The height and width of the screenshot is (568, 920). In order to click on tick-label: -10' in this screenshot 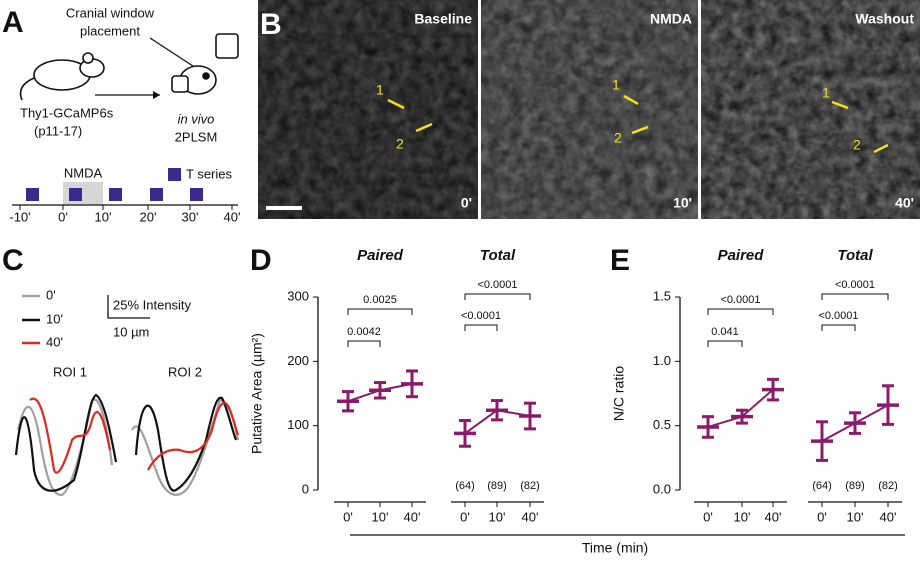, I will do `click(19, 216)`.